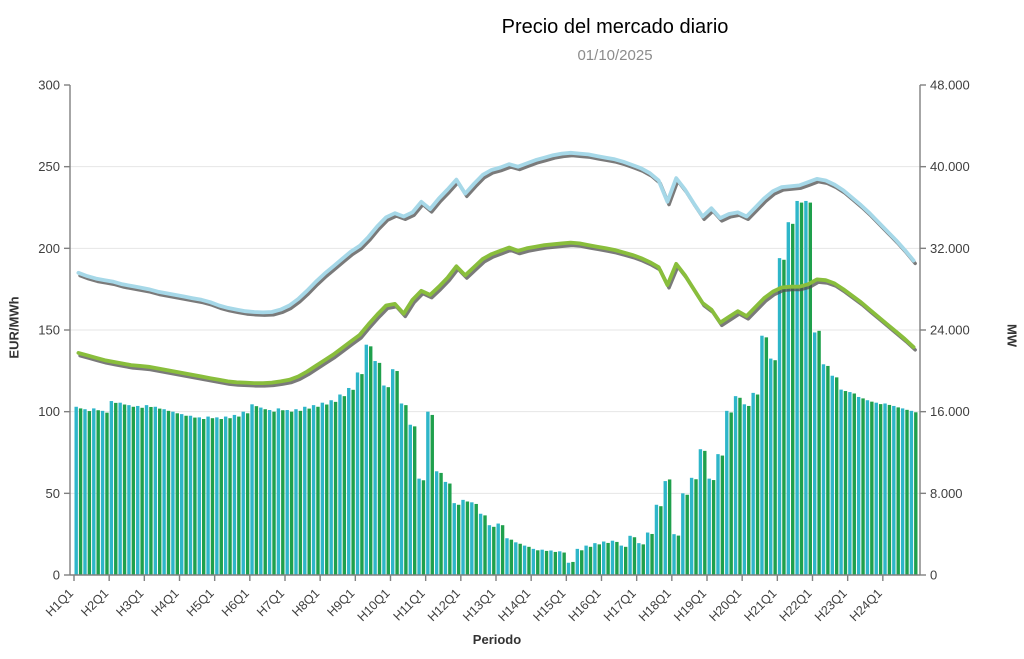 Image resolution: width=1024 pixels, height=659 pixels. I want to click on x-tick-label: H3Q1, so click(129, 602).